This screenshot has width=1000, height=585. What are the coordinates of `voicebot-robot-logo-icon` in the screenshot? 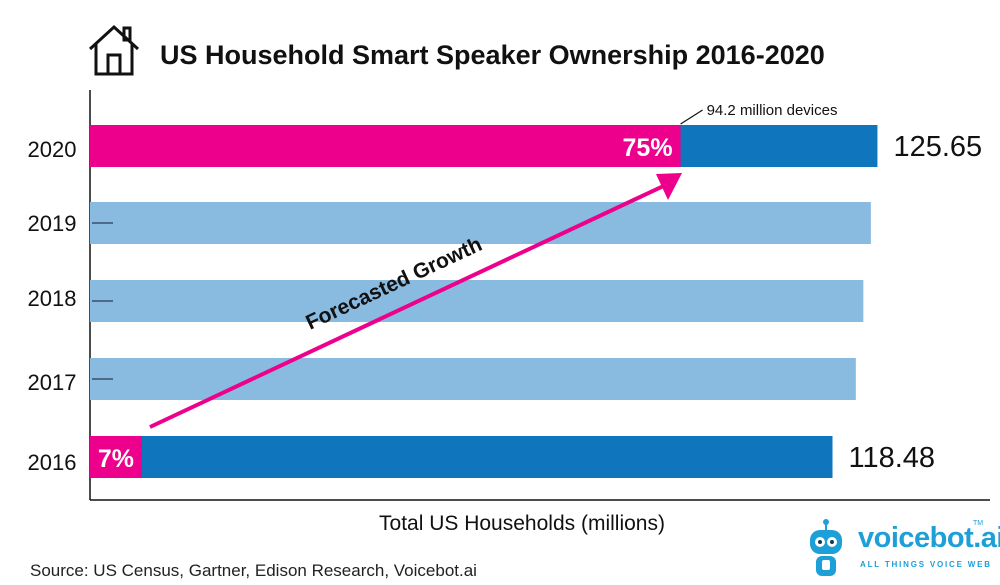 It's located at (826, 547).